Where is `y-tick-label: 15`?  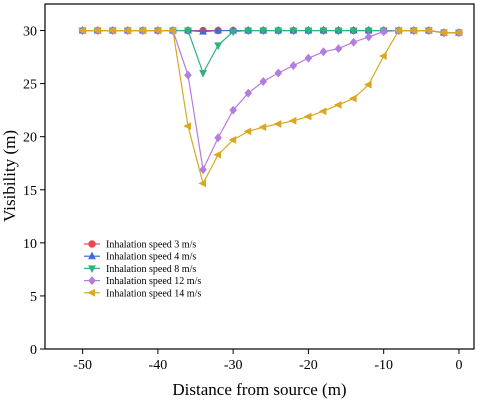
y-tick-label: 15 is located at coordinates (30, 191).